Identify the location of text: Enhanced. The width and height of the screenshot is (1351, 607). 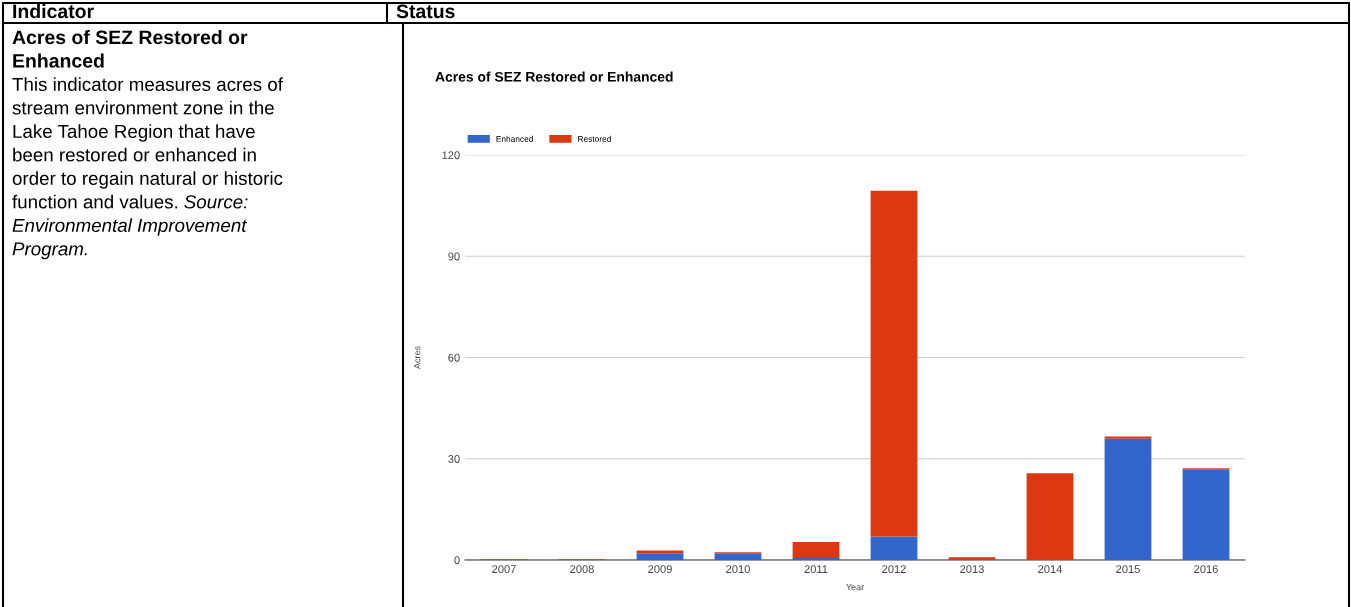
(58, 60).